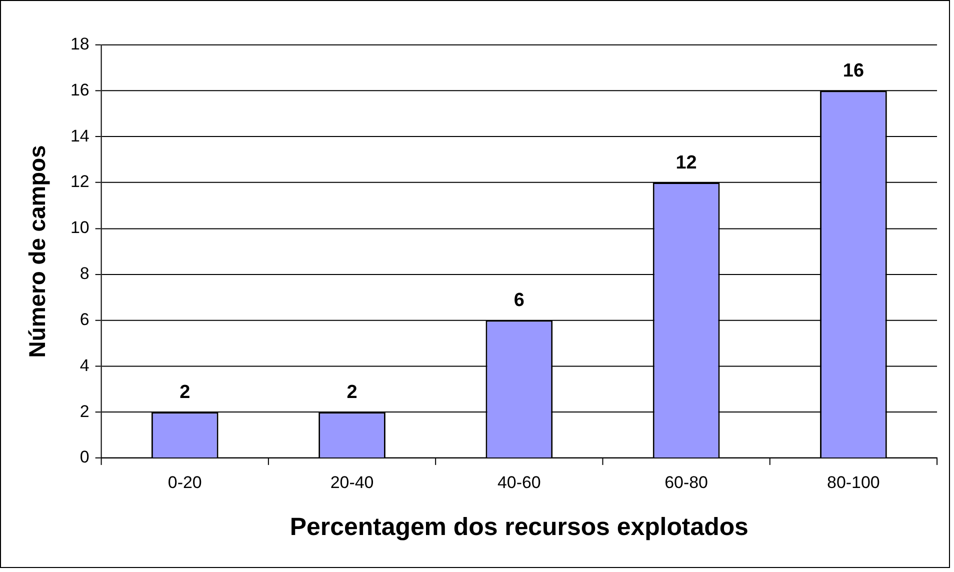 This screenshot has height=572, width=954. What do you see at coordinates (686, 163) in the screenshot?
I see `data-label: 12` at bounding box center [686, 163].